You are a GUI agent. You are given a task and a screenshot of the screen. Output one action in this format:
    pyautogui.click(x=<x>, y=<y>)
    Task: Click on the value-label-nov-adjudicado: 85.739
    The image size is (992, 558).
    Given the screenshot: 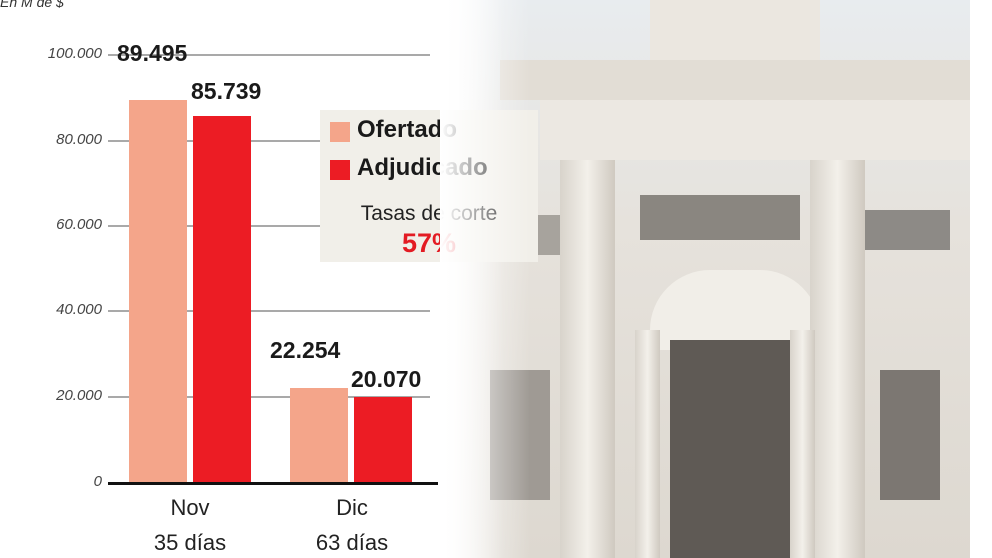 What is the action you would take?
    pyautogui.click(x=226, y=91)
    